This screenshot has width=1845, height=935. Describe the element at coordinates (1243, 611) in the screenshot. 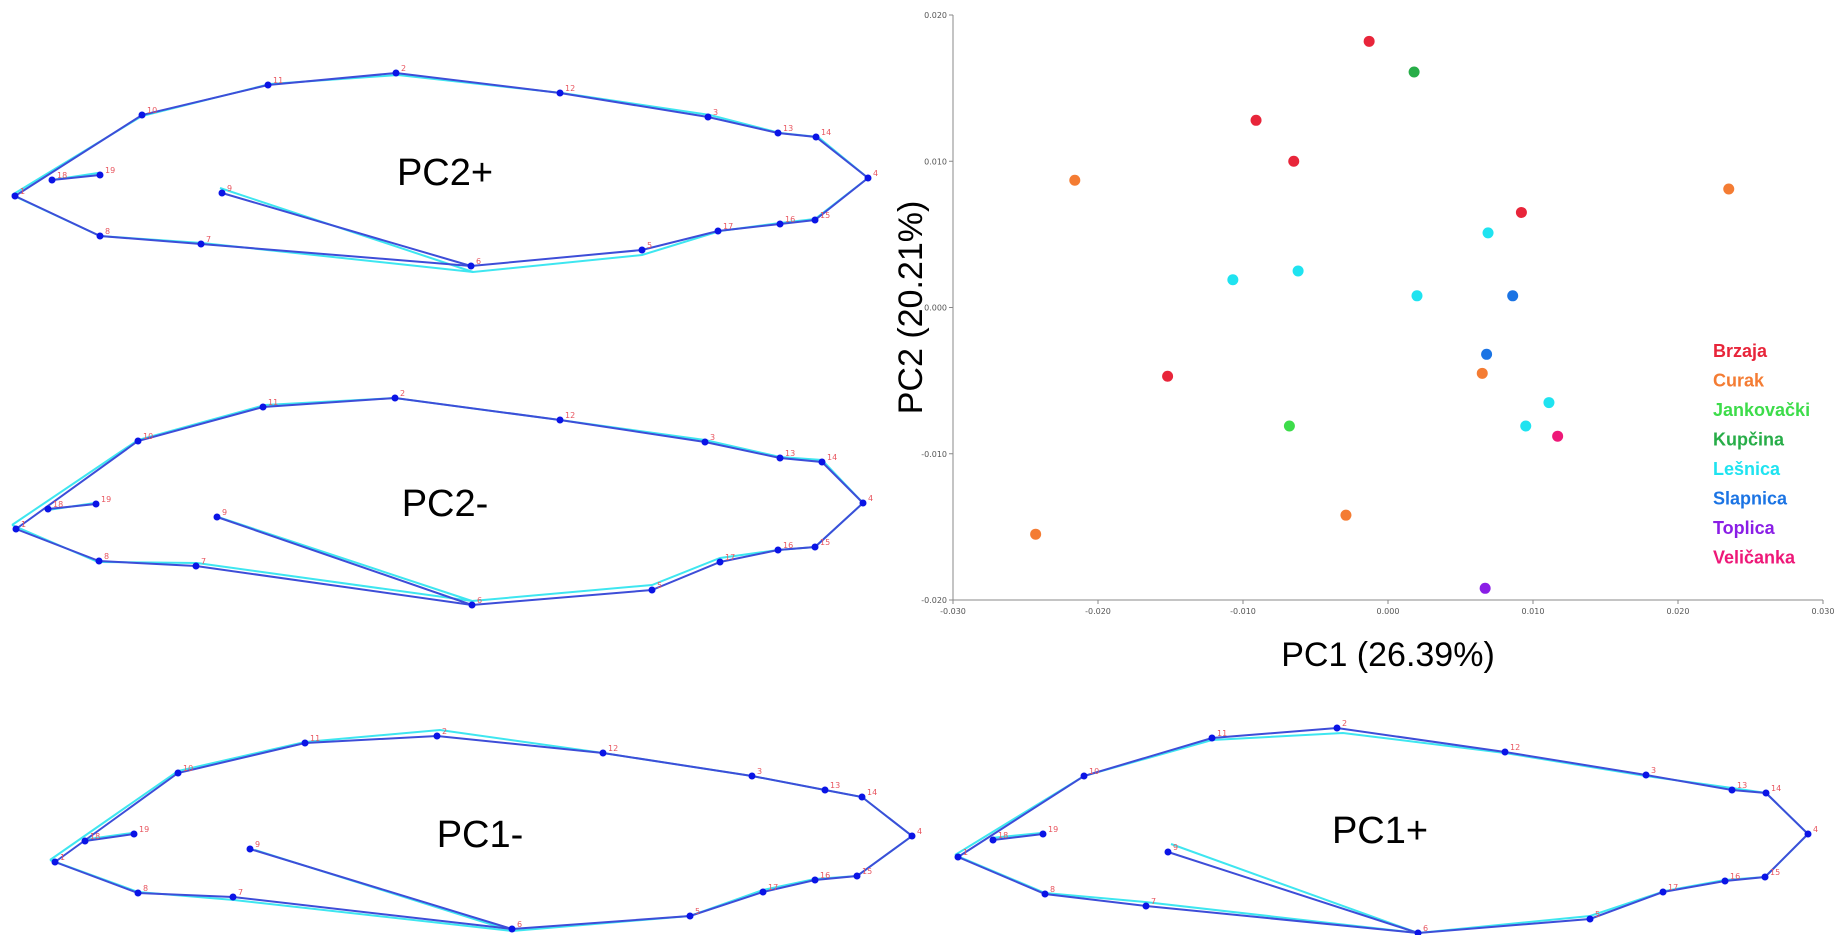

I see `x-tick-label: -0.010` at that location.